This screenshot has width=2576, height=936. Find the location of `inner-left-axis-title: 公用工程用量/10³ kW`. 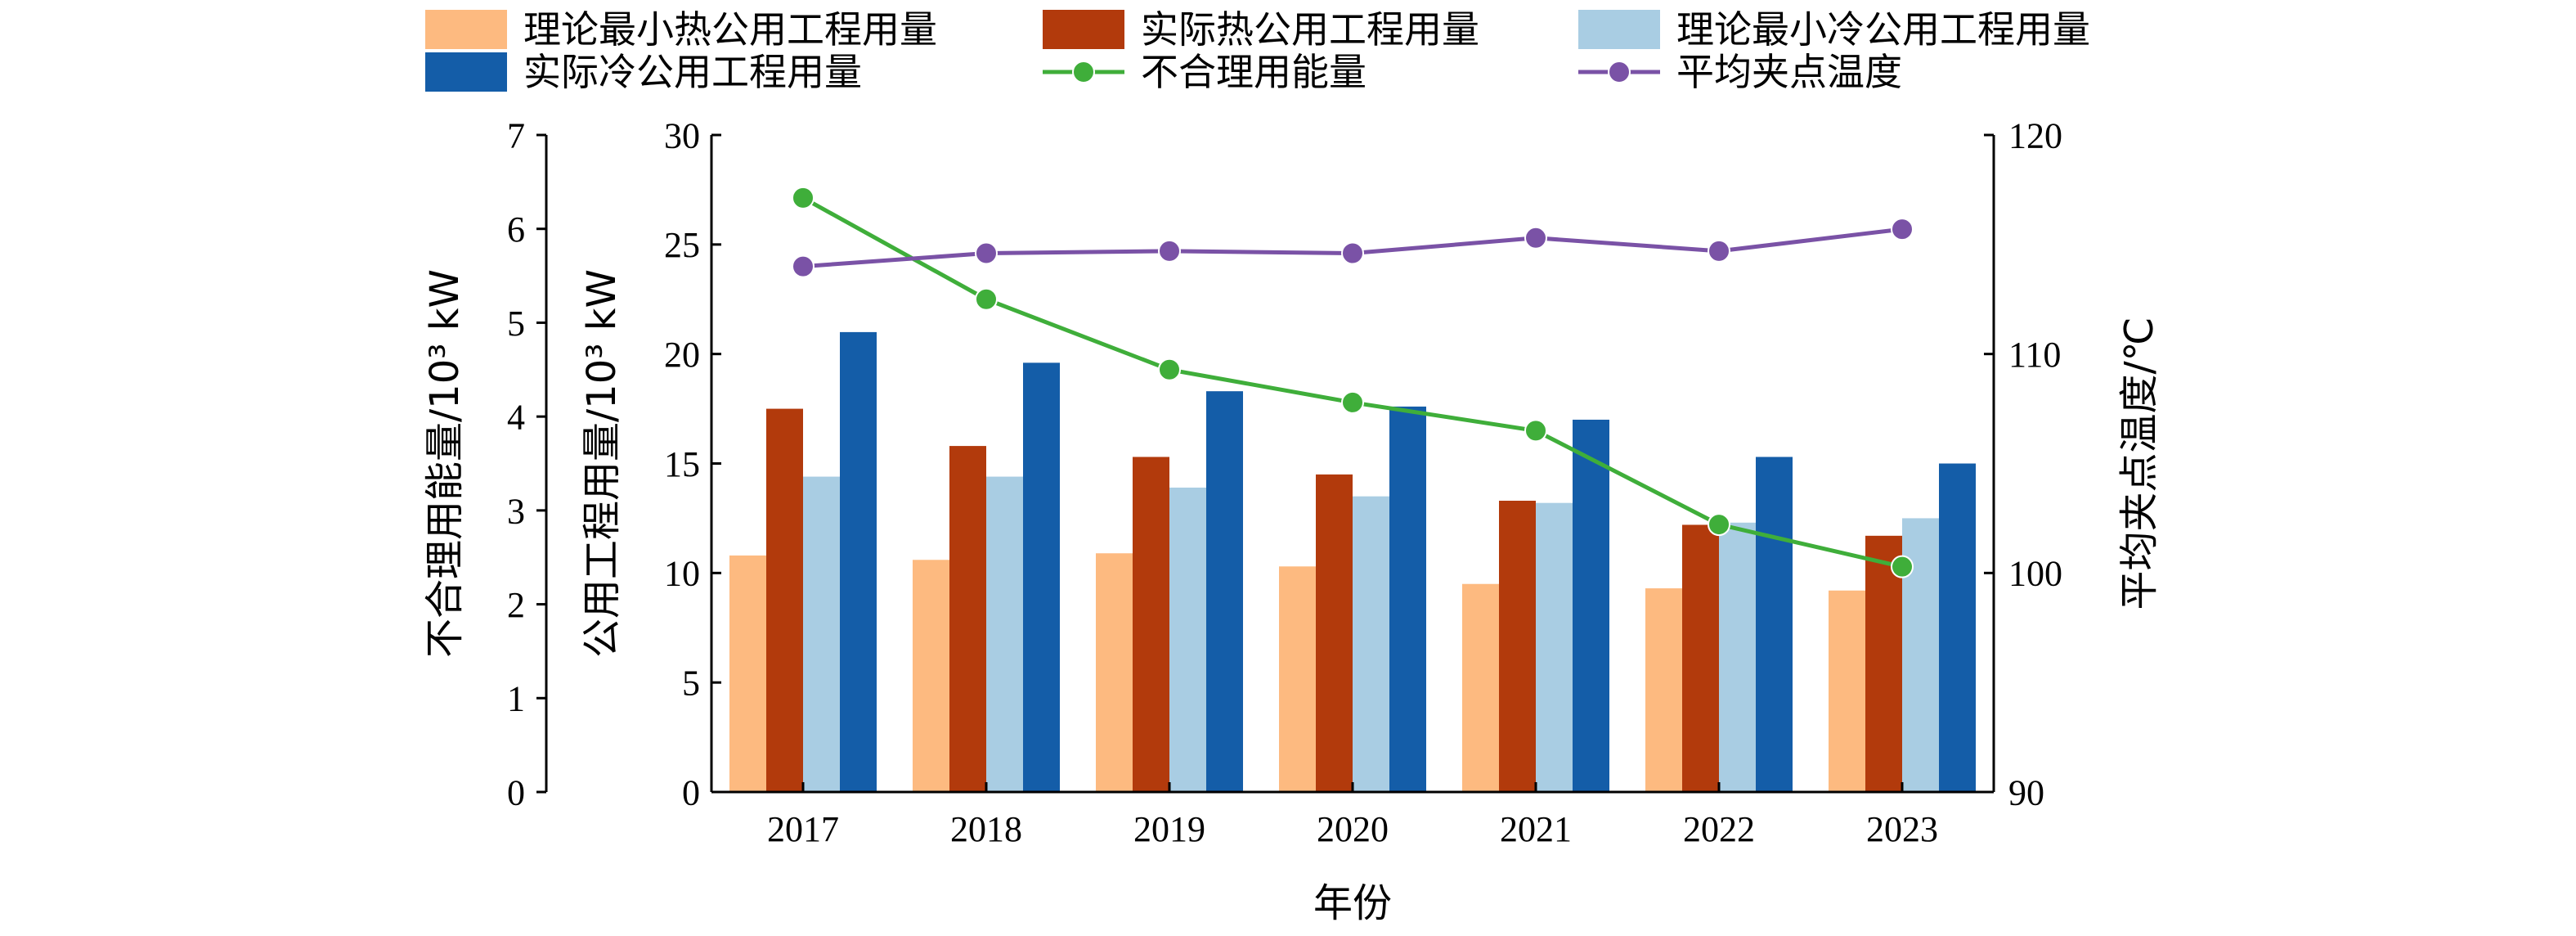

inner-left-axis-title: 公用工程用量/10³ kW is located at coordinates (602, 464).